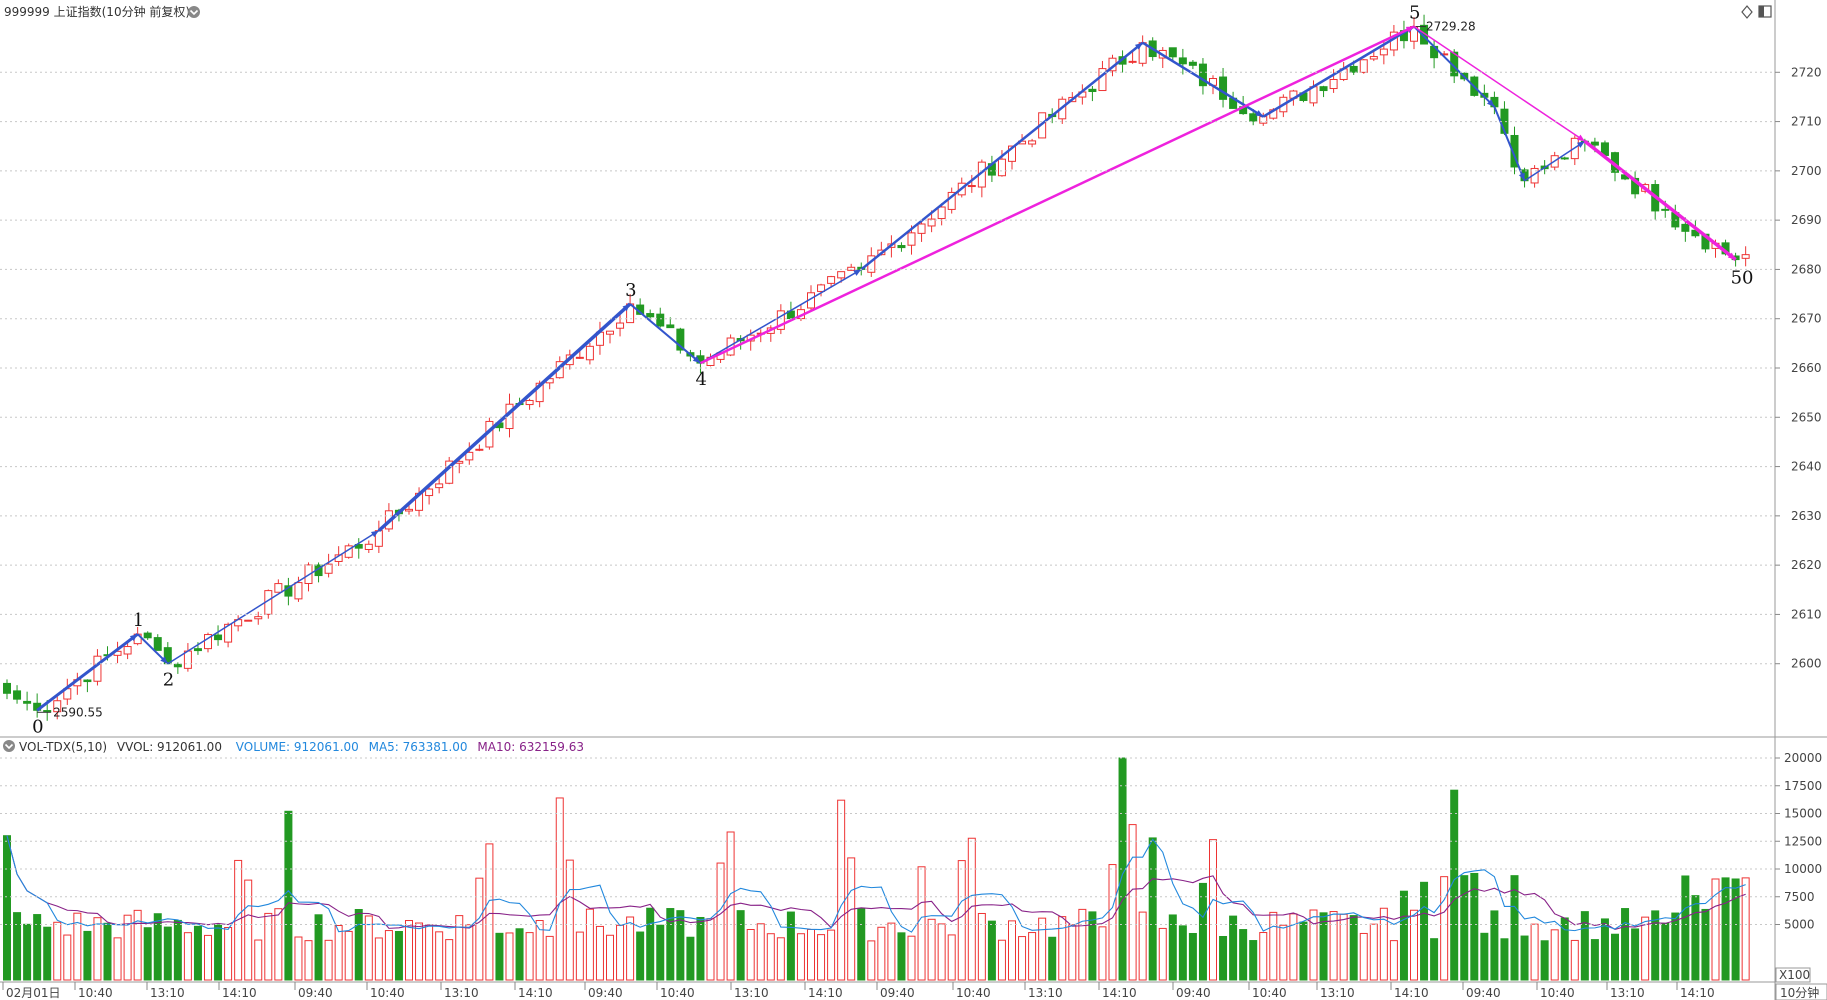 This screenshot has height=1000, width=1827. What do you see at coordinates (164, 660) in the screenshot?
I see `wave-line-1-2-arrowhead` at bounding box center [164, 660].